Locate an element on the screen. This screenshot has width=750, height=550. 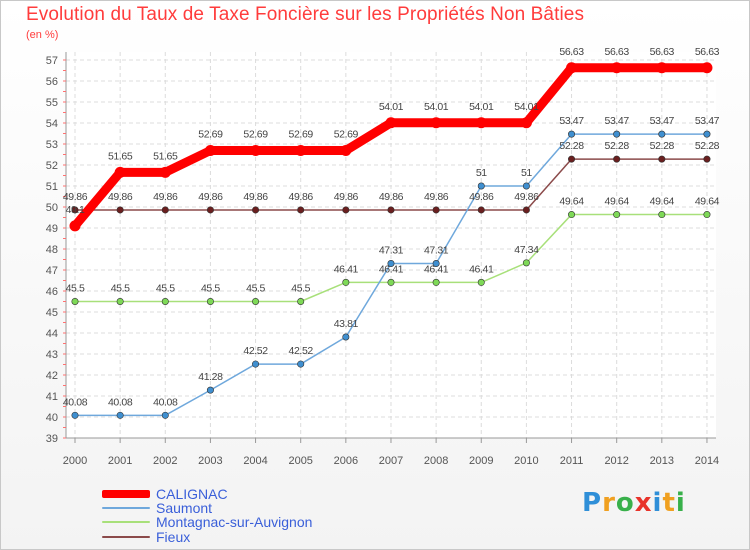
x-tick-label: 2005 is located at coordinates (300, 461).